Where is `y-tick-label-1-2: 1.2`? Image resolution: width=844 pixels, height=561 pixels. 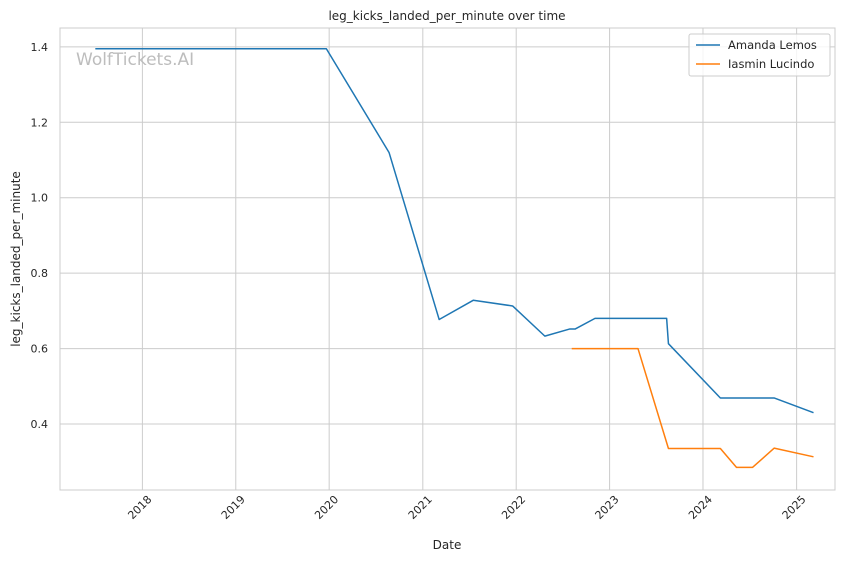
y-tick-label-1-2: 1.2 is located at coordinates (40, 122).